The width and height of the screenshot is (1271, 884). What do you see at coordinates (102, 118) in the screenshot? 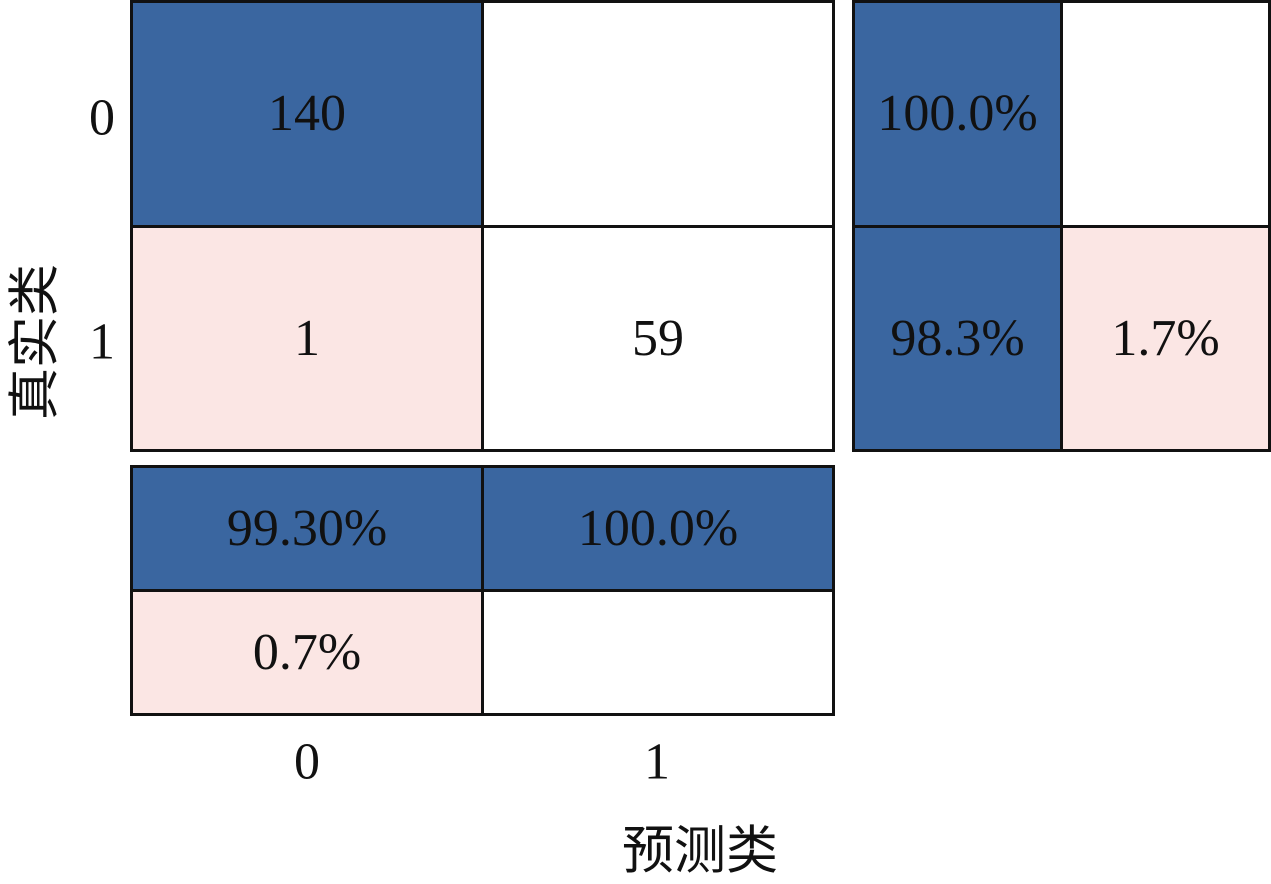
I see `y-tick-label: 0` at bounding box center [102, 118].